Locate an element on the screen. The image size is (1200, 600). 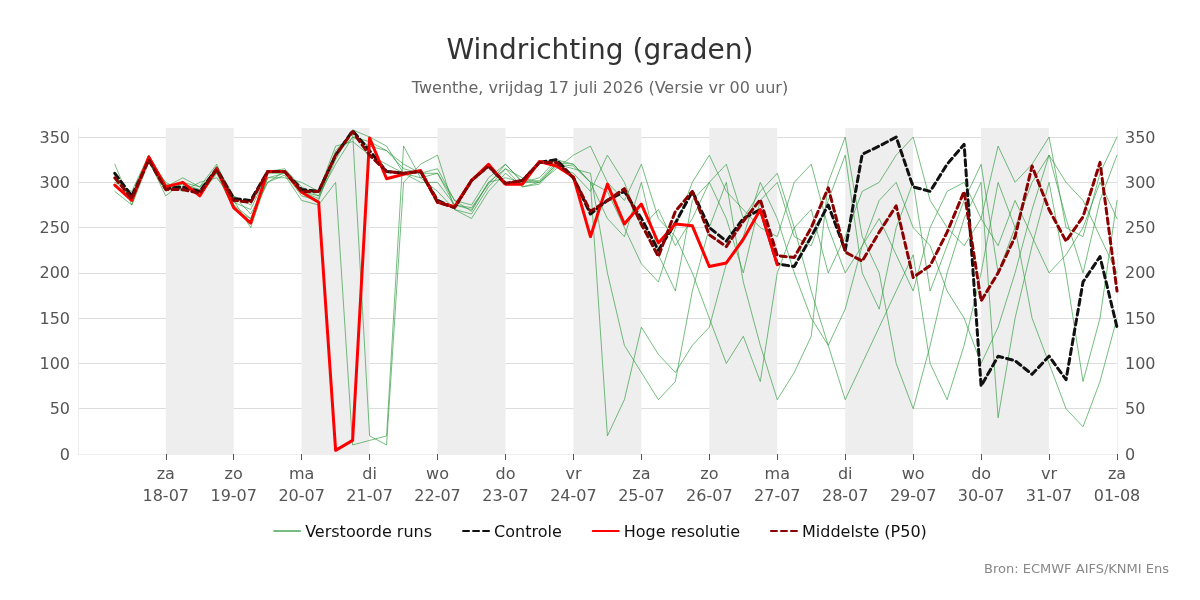
y-tick-label: 250 is located at coordinates (54, 228).